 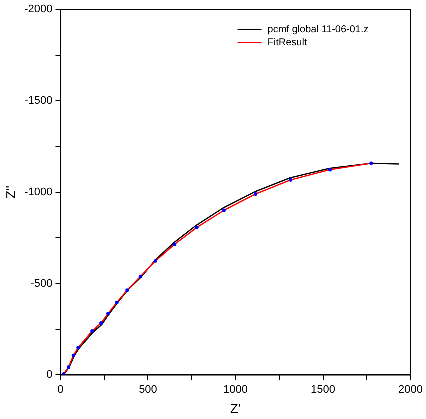 I want to click on x-tick-label: 2000, so click(x=411, y=390).